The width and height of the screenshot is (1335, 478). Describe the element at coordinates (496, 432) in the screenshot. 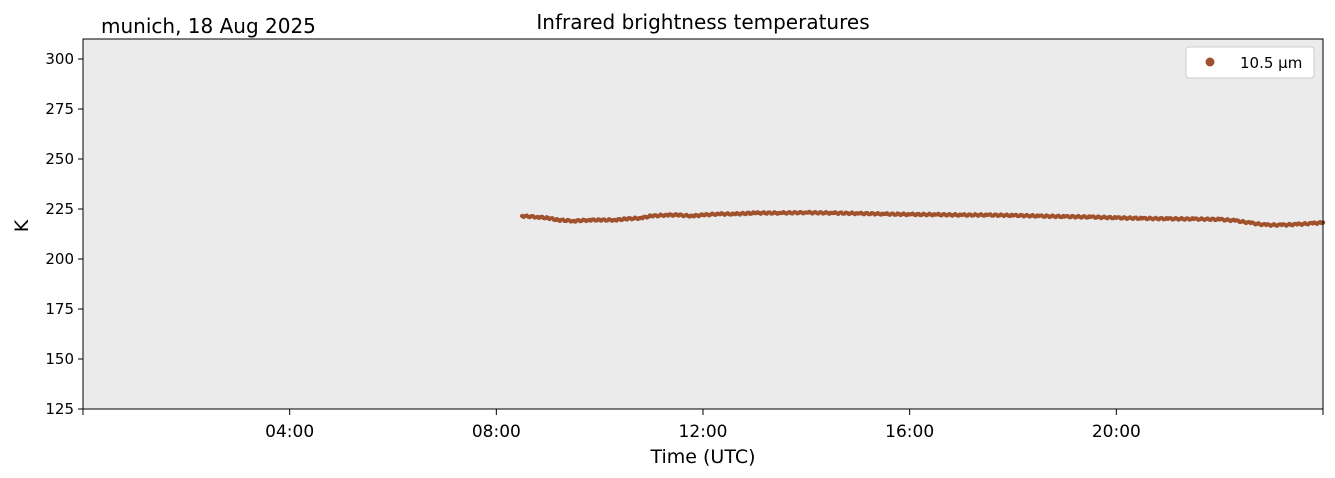

I see `x-tick-label: 08:00` at that location.